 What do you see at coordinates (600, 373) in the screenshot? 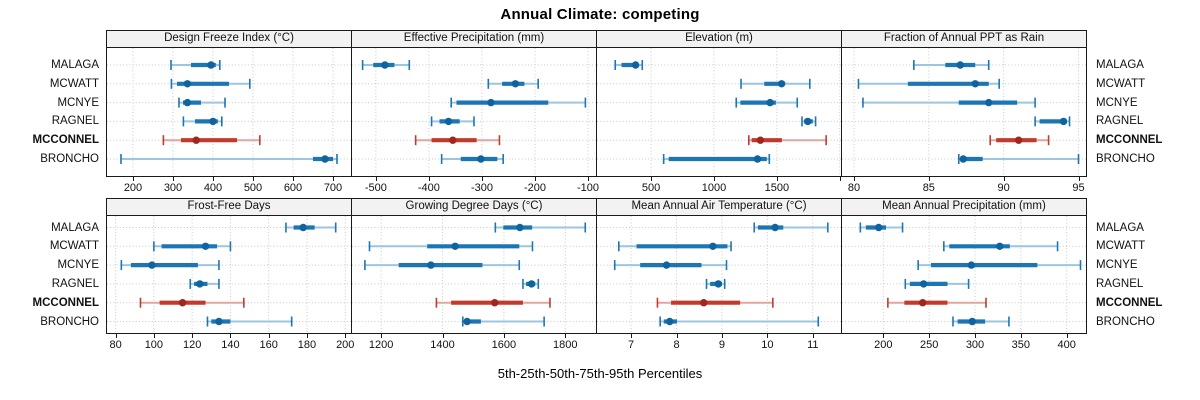
I see `percentiles-caption: 5th-25th-50th-75th-95th Percentiles` at bounding box center [600, 373].